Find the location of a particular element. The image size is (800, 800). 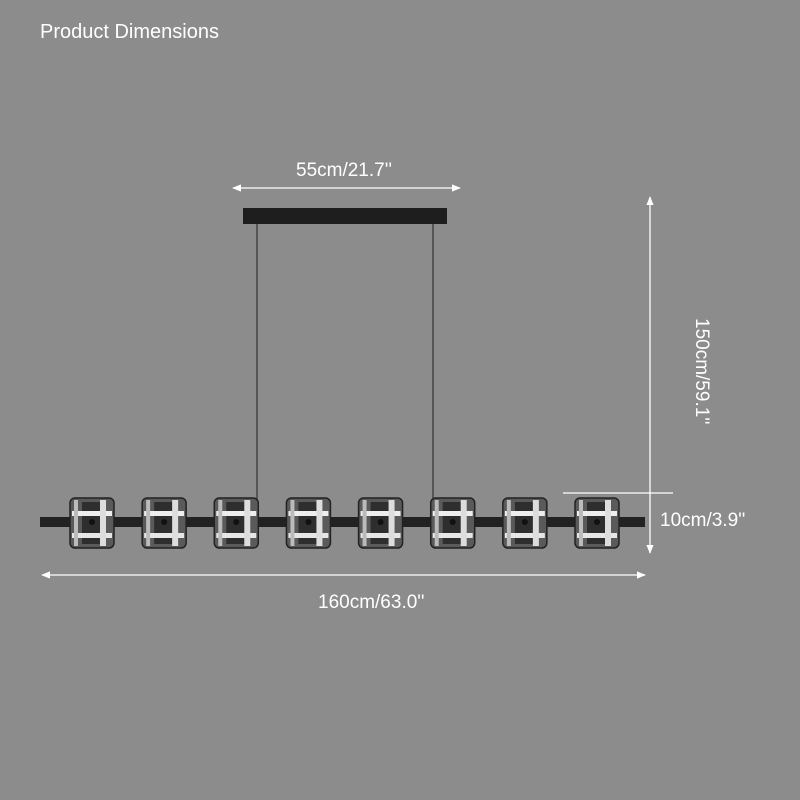

length-label: 160cm/63.0'' is located at coordinates (371, 602).